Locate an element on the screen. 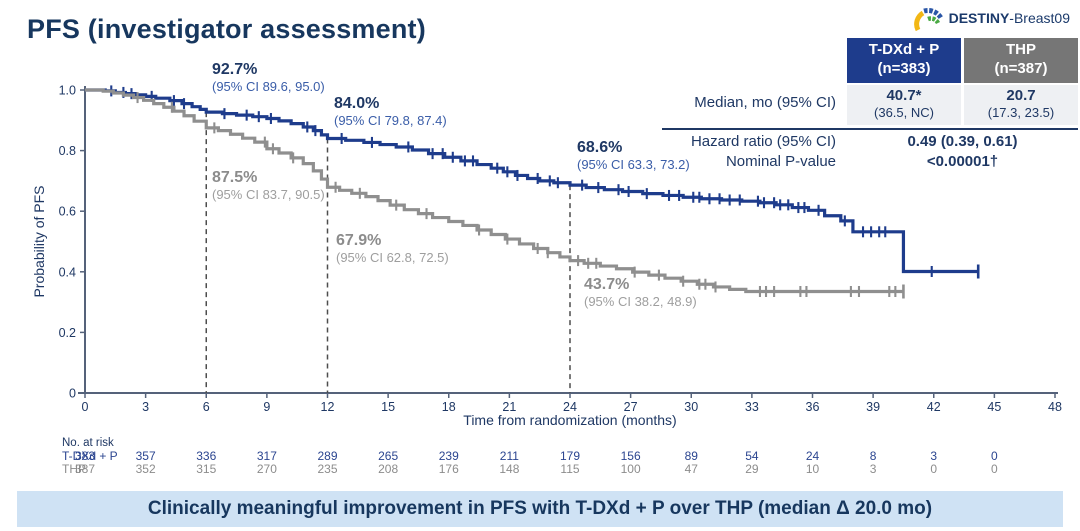 The height and width of the screenshot is (531, 1080). at-risk-value: 208 is located at coordinates (388, 469).